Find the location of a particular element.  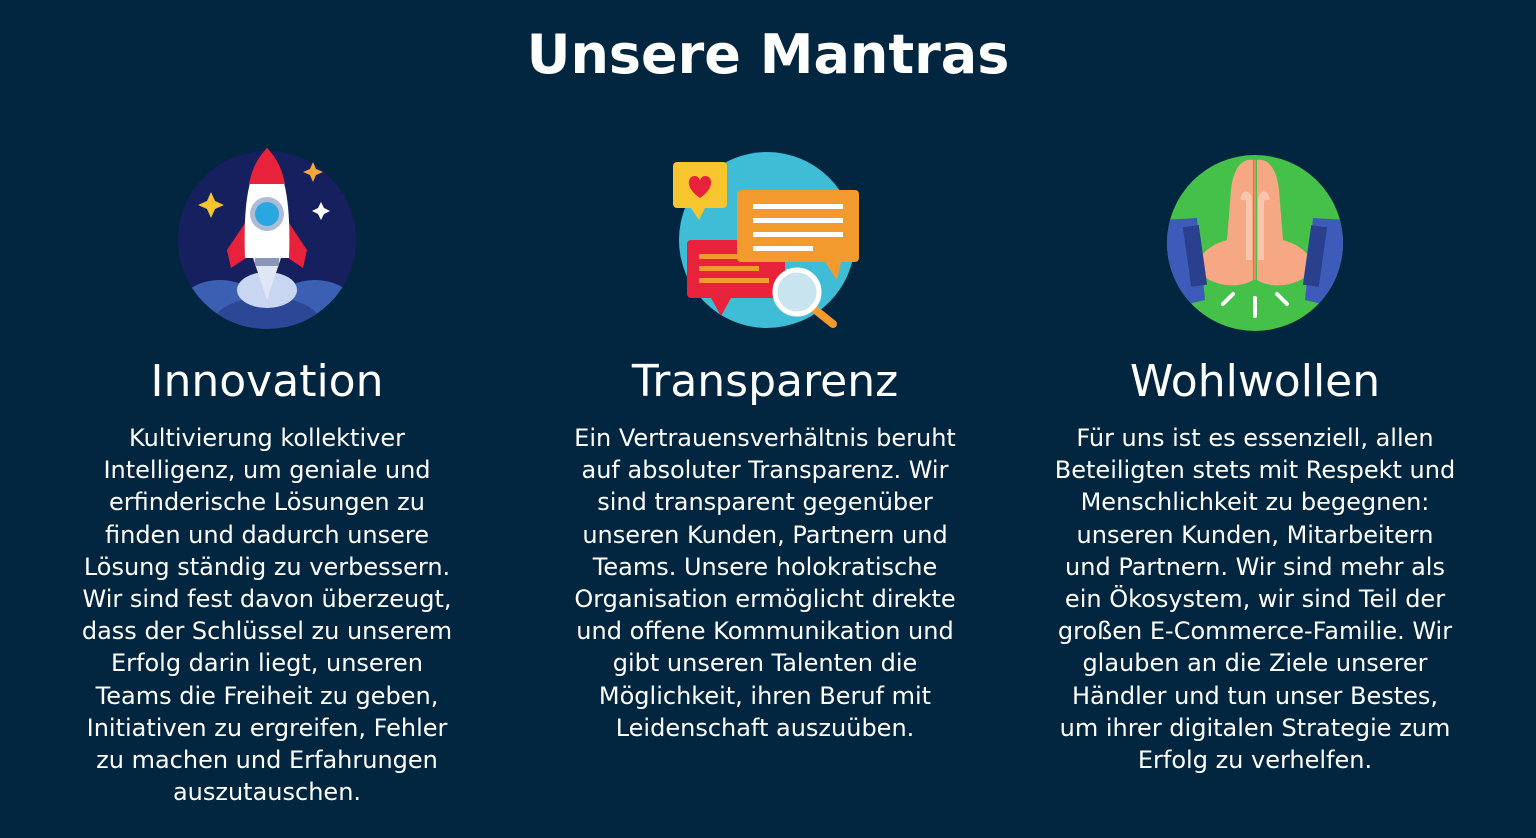

text-line: ein Ökosystem, wir sind Teil der is located at coordinates (1255, 599).